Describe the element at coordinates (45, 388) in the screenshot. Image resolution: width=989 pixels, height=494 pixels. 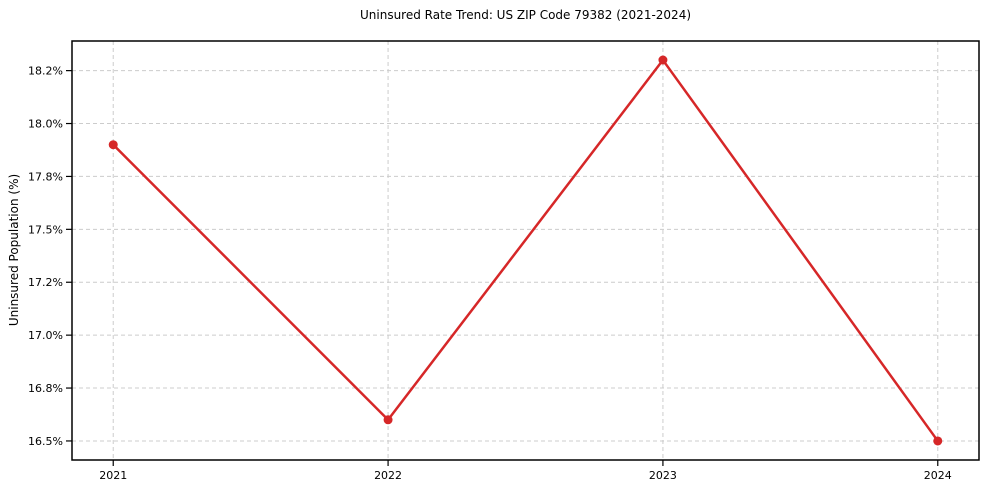
I see `y-tick-label: 16.8%` at that location.